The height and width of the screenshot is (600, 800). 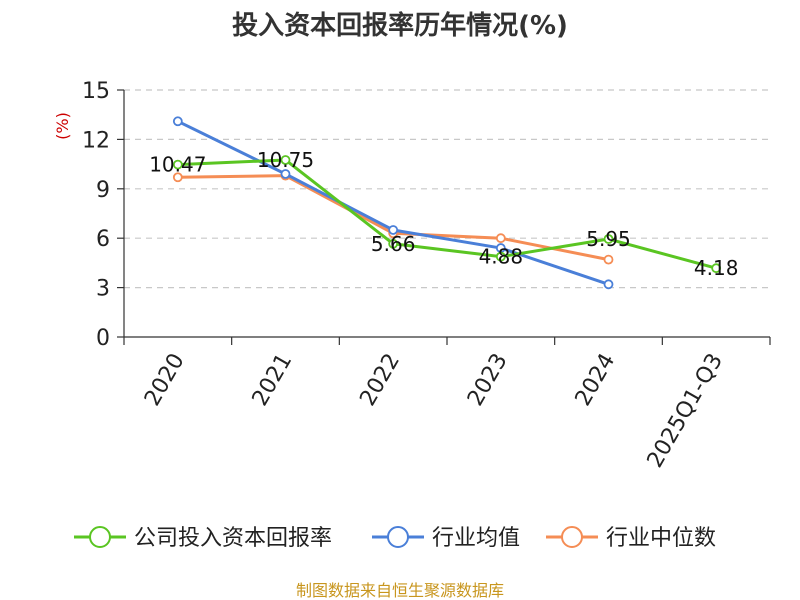 I want to click on y-tick-label: 6, so click(x=103, y=239).